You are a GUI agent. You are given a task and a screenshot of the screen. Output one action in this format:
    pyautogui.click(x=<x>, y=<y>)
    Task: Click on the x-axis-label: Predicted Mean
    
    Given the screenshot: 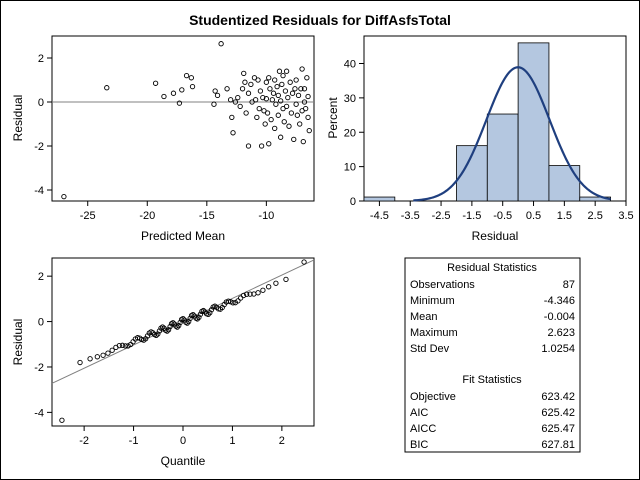 What is the action you would take?
    pyautogui.click(x=183, y=236)
    